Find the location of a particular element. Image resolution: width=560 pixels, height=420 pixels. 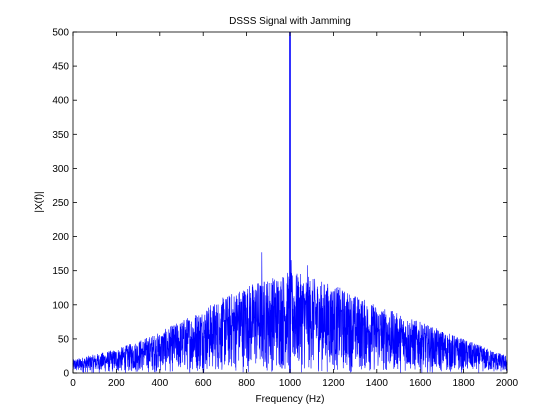

y-tick-label: 150 is located at coordinates (60, 271).